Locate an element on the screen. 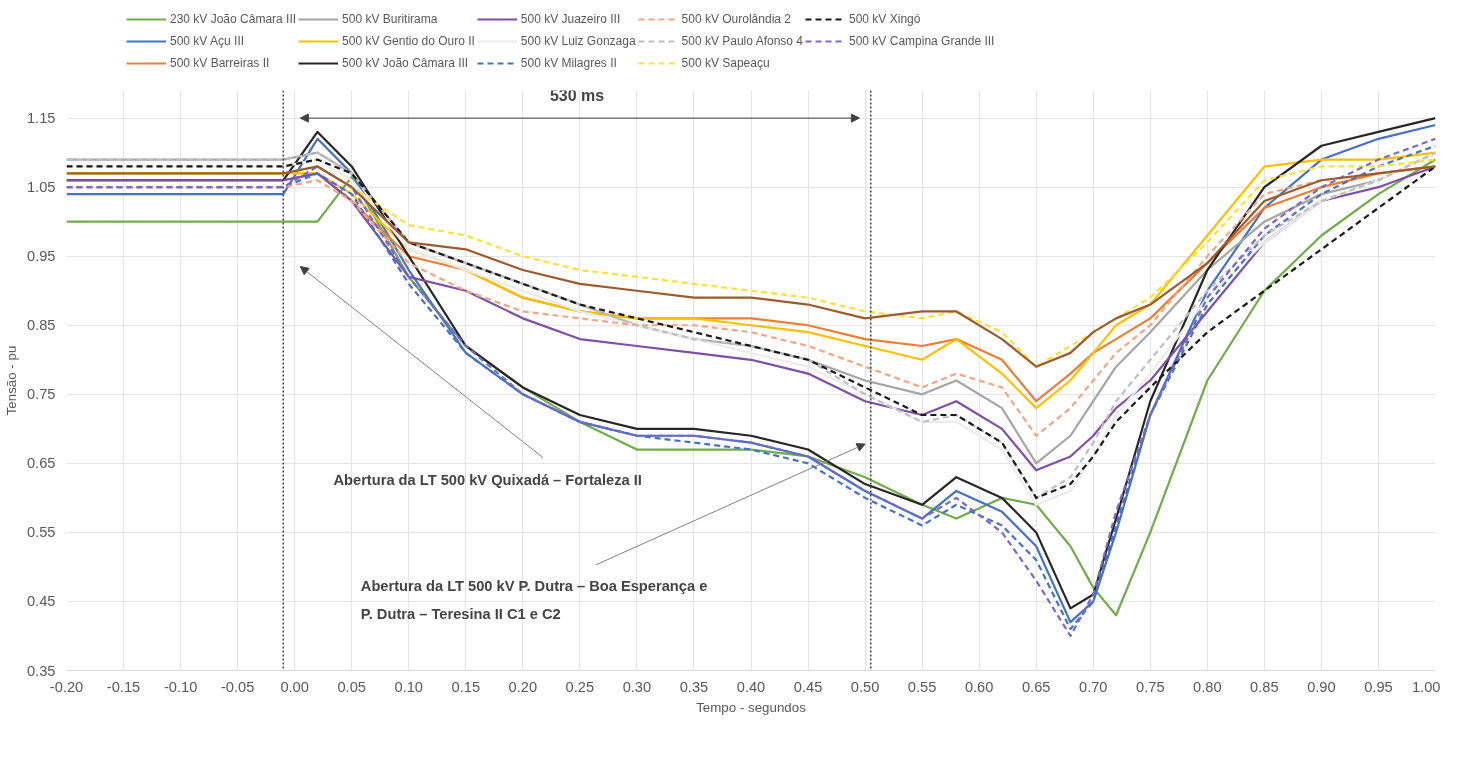  x-tick-label: -0.20 is located at coordinates (66, 686).